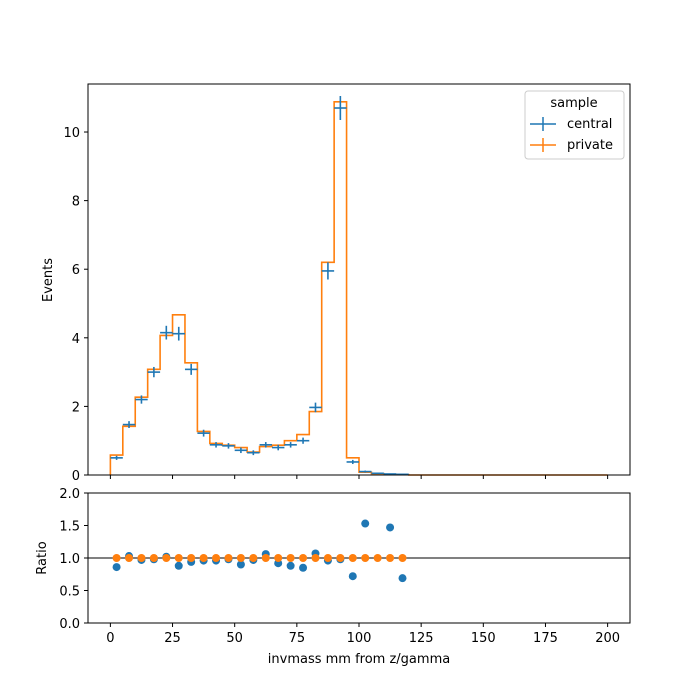 The width and height of the screenshot is (700, 700). I want to click on legend-label-central: central, so click(589, 124).